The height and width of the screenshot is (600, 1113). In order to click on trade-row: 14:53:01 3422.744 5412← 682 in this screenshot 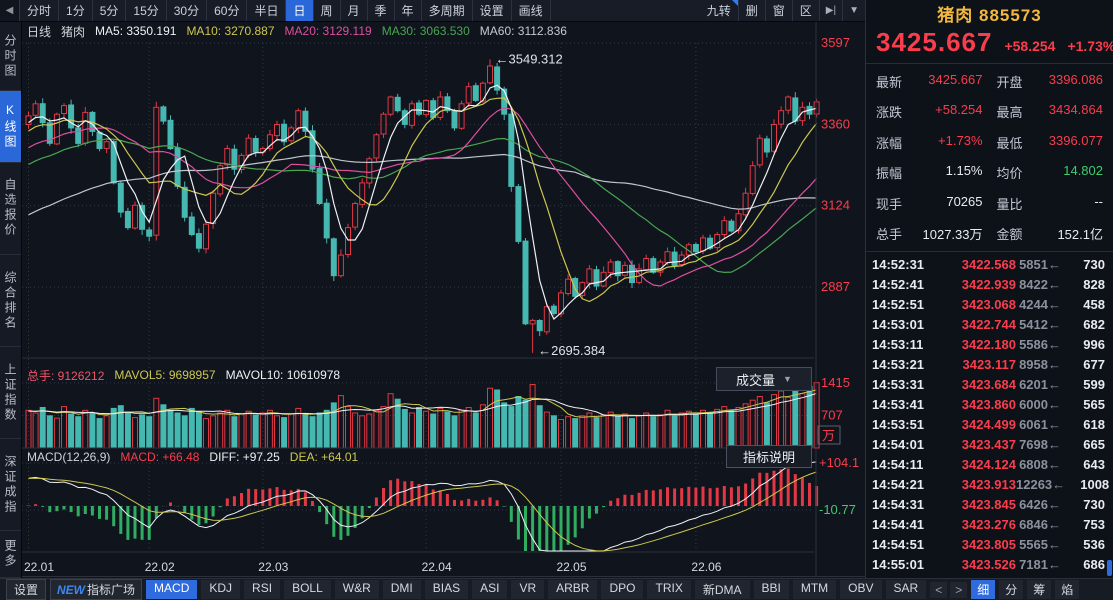, I will do `click(989, 324)`.